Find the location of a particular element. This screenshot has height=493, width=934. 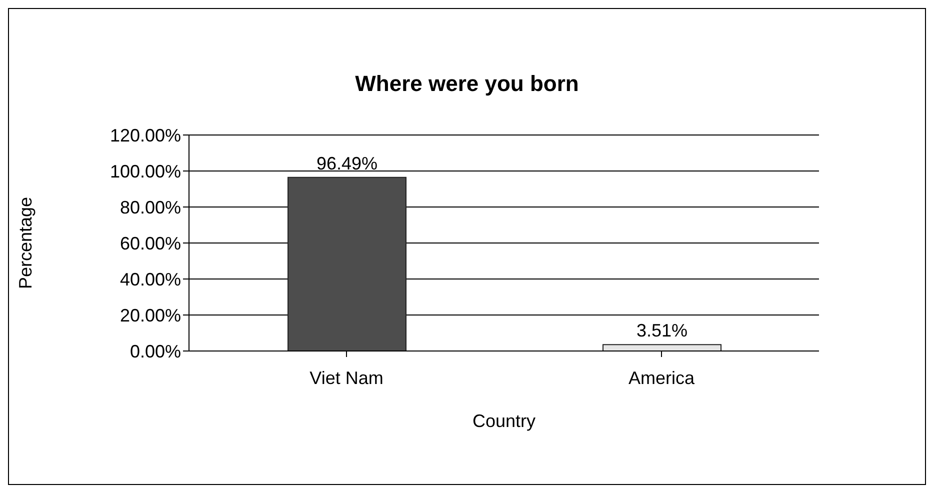

x-axis-title: Country is located at coordinates (504, 421).